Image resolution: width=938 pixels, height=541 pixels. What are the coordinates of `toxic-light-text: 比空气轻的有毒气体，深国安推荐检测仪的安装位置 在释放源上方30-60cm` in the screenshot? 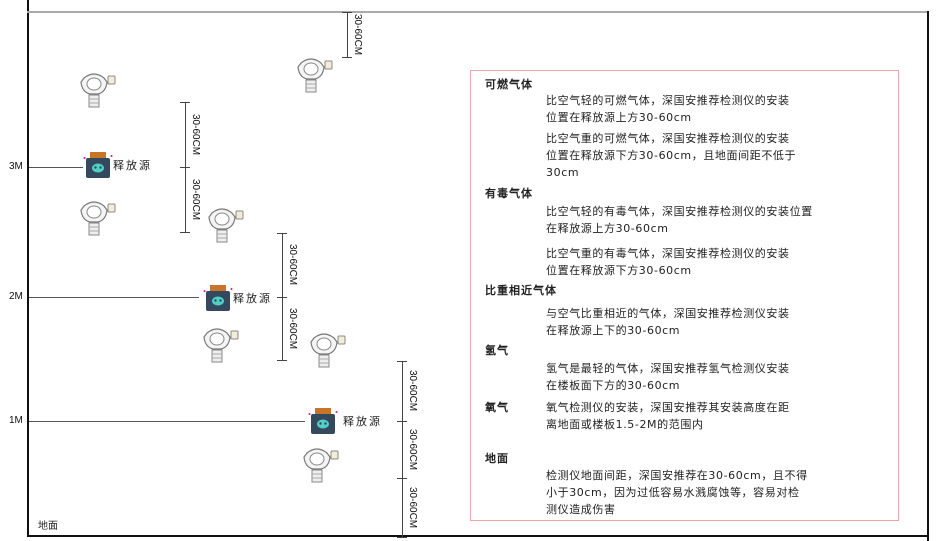 It's located at (679, 220).